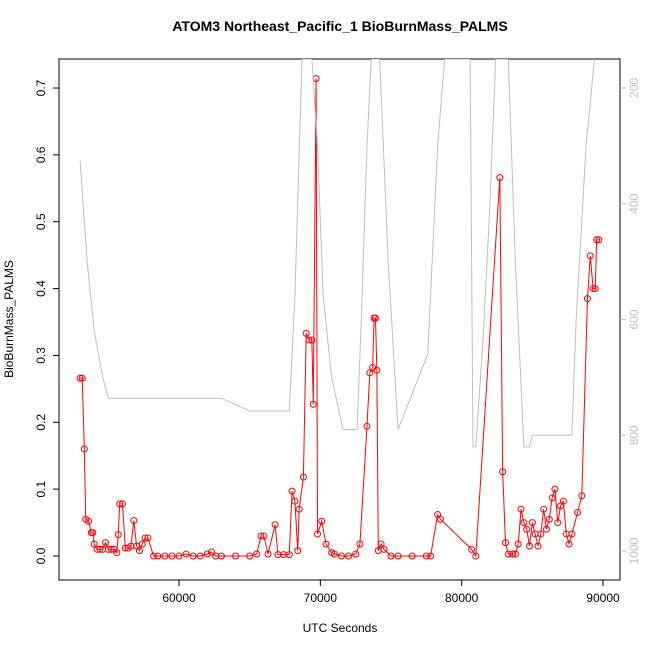 The image size is (650, 655). What do you see at coordinates (41, 488) in the screenshot?
I see `y-tick-label: 0.1` at bounding box center [41, 488].